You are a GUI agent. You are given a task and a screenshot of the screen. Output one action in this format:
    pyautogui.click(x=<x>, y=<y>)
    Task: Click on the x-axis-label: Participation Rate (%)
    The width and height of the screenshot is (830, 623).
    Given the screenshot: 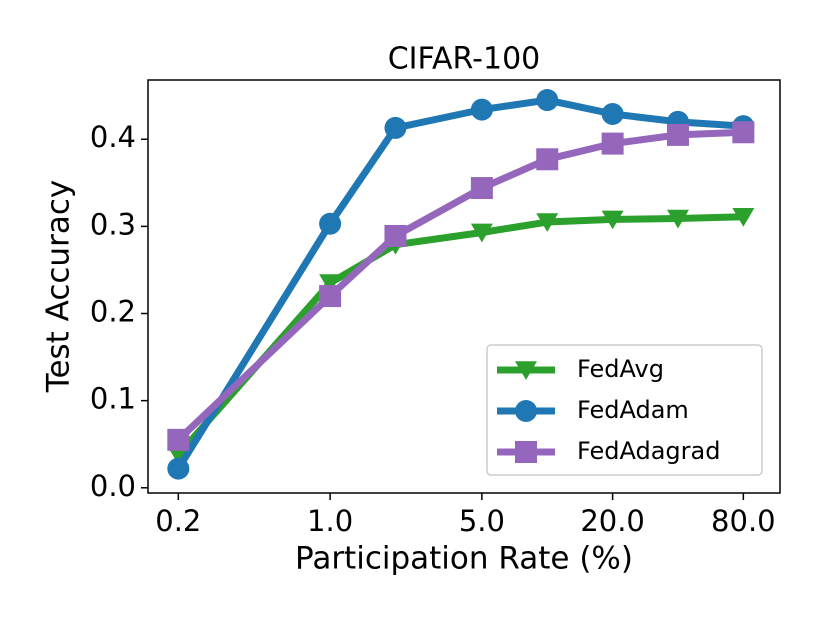 What is the action you would take?
    pyautogui.click(x=464, y=559)
    